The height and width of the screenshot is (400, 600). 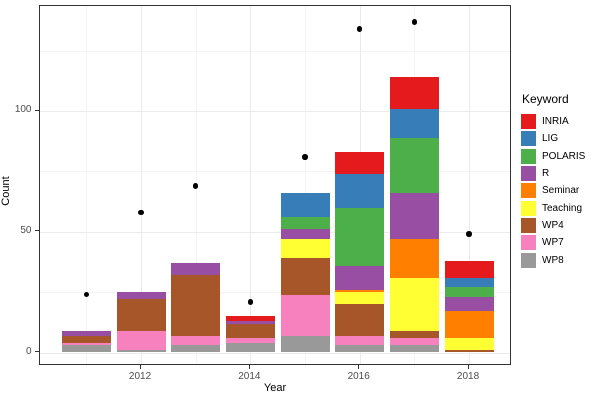 What do you see at coordinates (528, 208) in the screenshot?
I see `legend-key-Teaching` at bounding box center [528, 208].